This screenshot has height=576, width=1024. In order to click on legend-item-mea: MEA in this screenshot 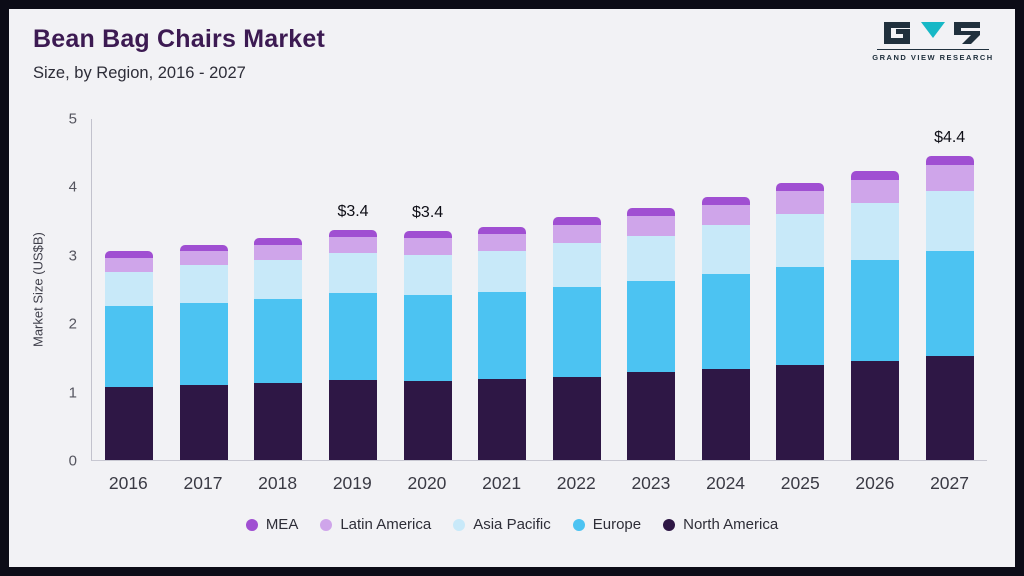, I will do `click(272, 524)`.